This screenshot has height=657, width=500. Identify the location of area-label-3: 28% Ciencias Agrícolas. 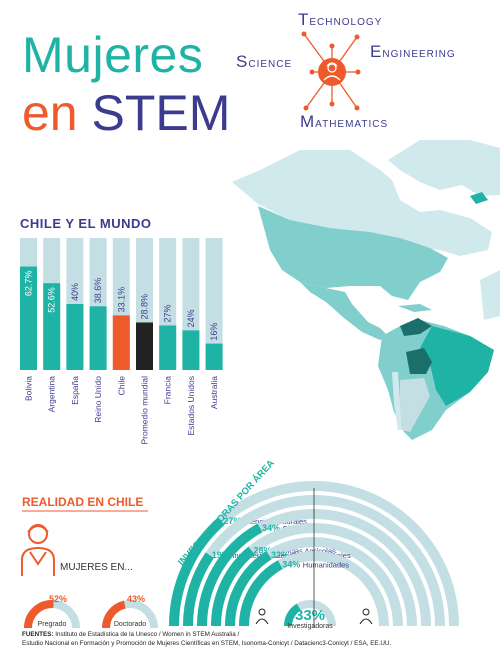
(295, 550).